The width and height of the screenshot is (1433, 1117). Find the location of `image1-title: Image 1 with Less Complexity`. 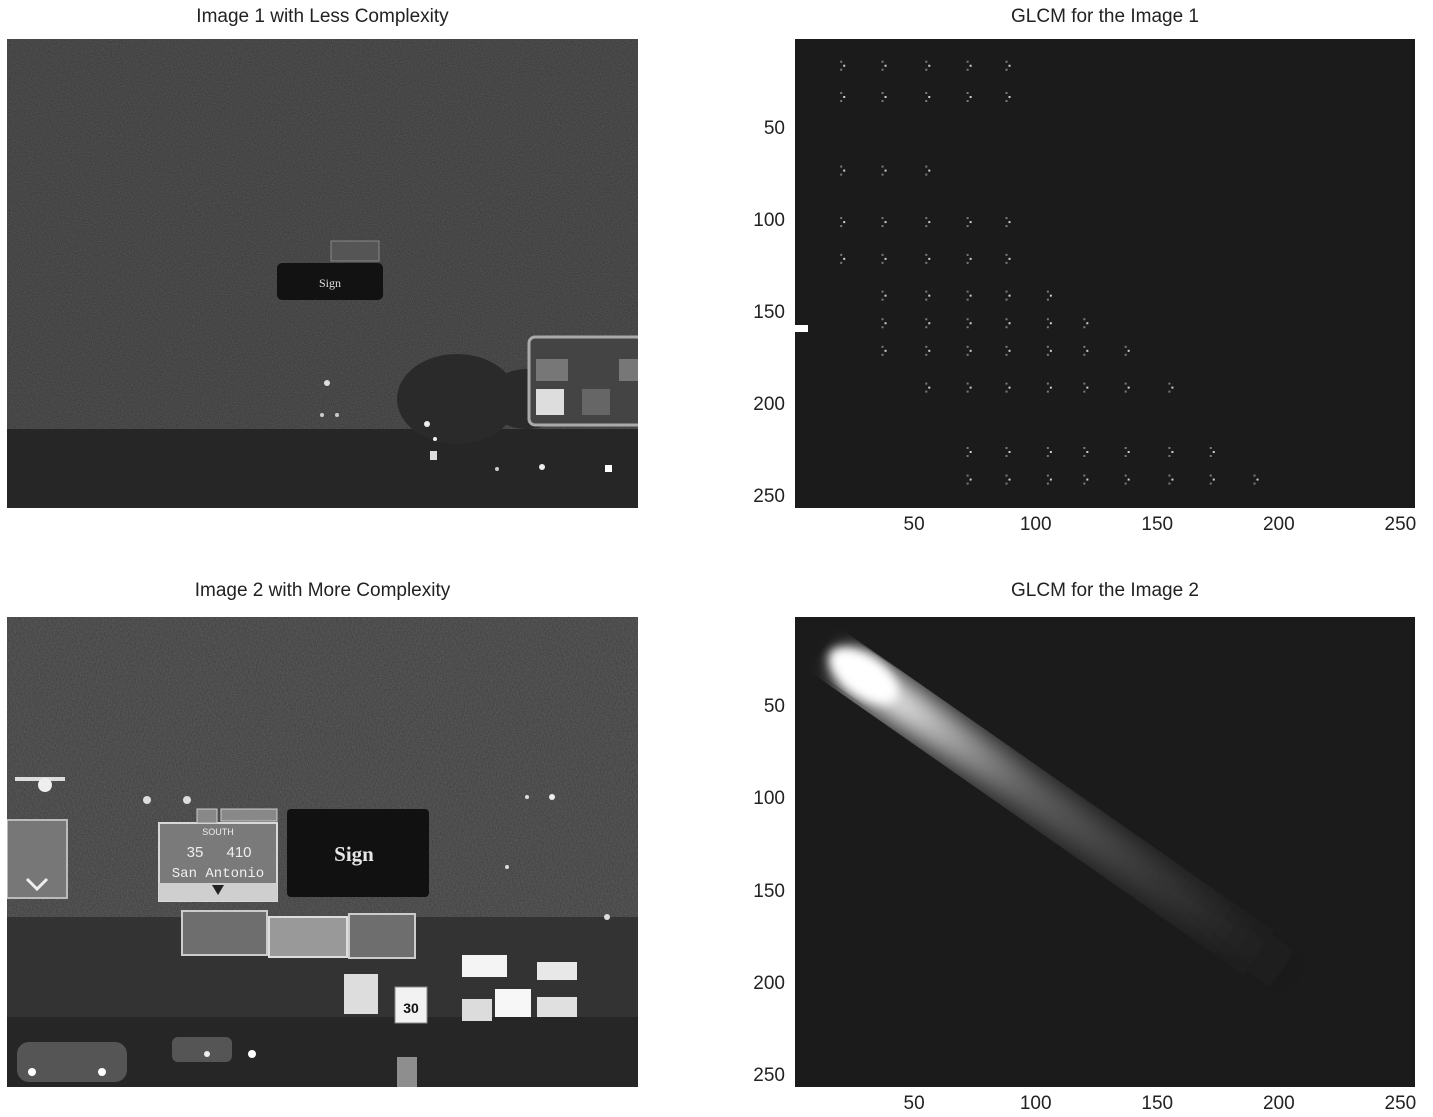

image1-title: Image 1 with Less Complexity is located at coordinates (322, 16).